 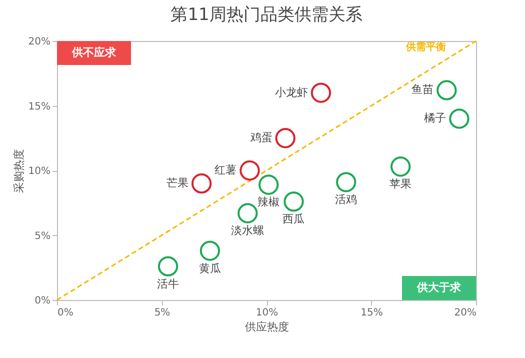 I want to click on x-tick-label: 5%, so click(x=162, y=313).